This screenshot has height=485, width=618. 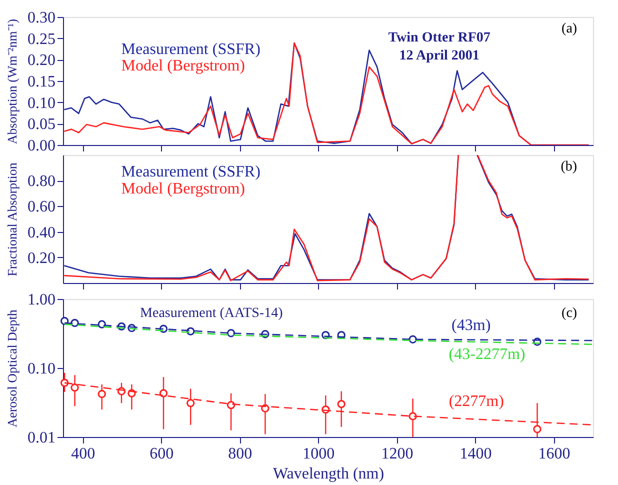 What do you see at coordinates (569, 167) in the screenshot?
I see `annotation: (b)` at bounding box center [569, 167].